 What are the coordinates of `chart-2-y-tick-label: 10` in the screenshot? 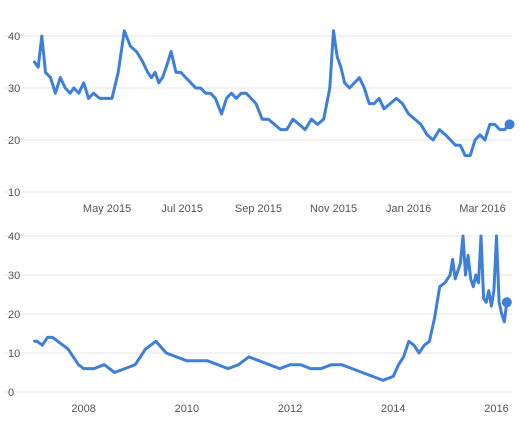 It's located at (14, 354).